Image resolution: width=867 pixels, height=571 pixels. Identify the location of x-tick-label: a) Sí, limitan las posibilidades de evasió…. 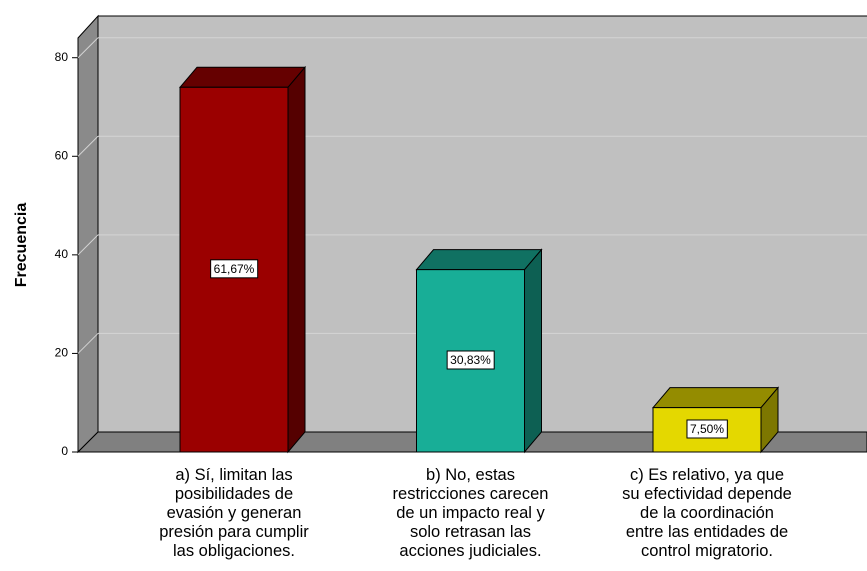
(234, 513).